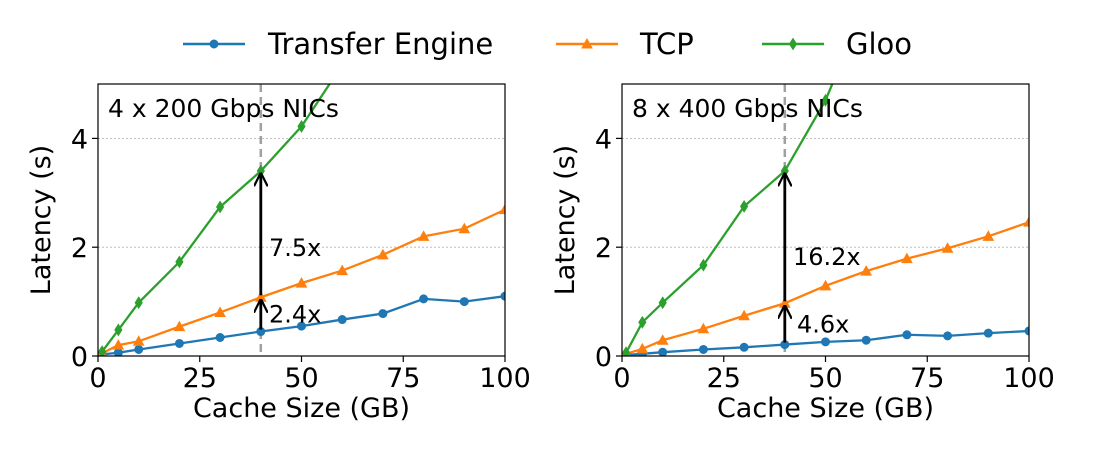  Describe the element at coordinates (747, 108) in the screenshot. I see `panel-title: 8 x 400 Gbps NICs` at that location.